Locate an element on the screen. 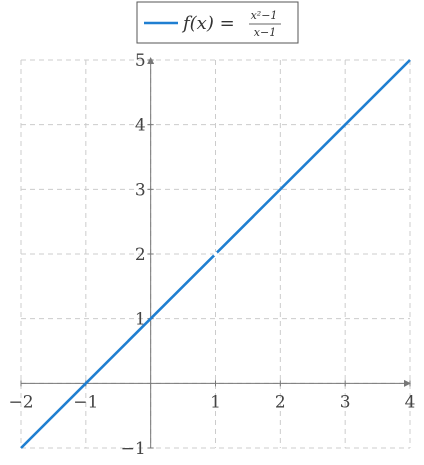 The width and height of the screenshot is (424, 465). y-tick-label: 4 is located at coordinates (140, 126).